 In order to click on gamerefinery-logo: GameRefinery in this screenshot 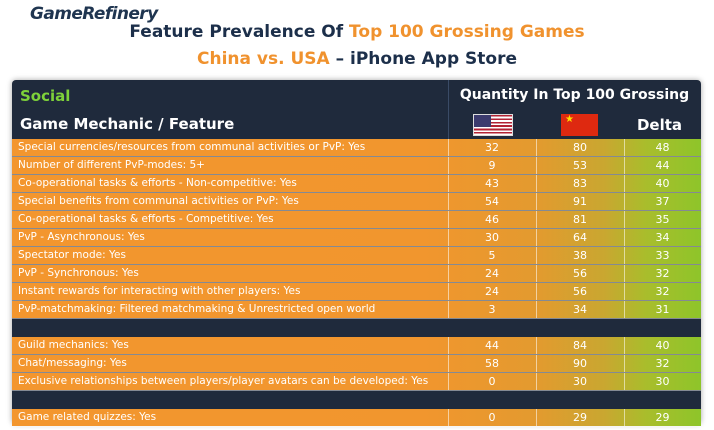, I will do `click(94, 14)`.